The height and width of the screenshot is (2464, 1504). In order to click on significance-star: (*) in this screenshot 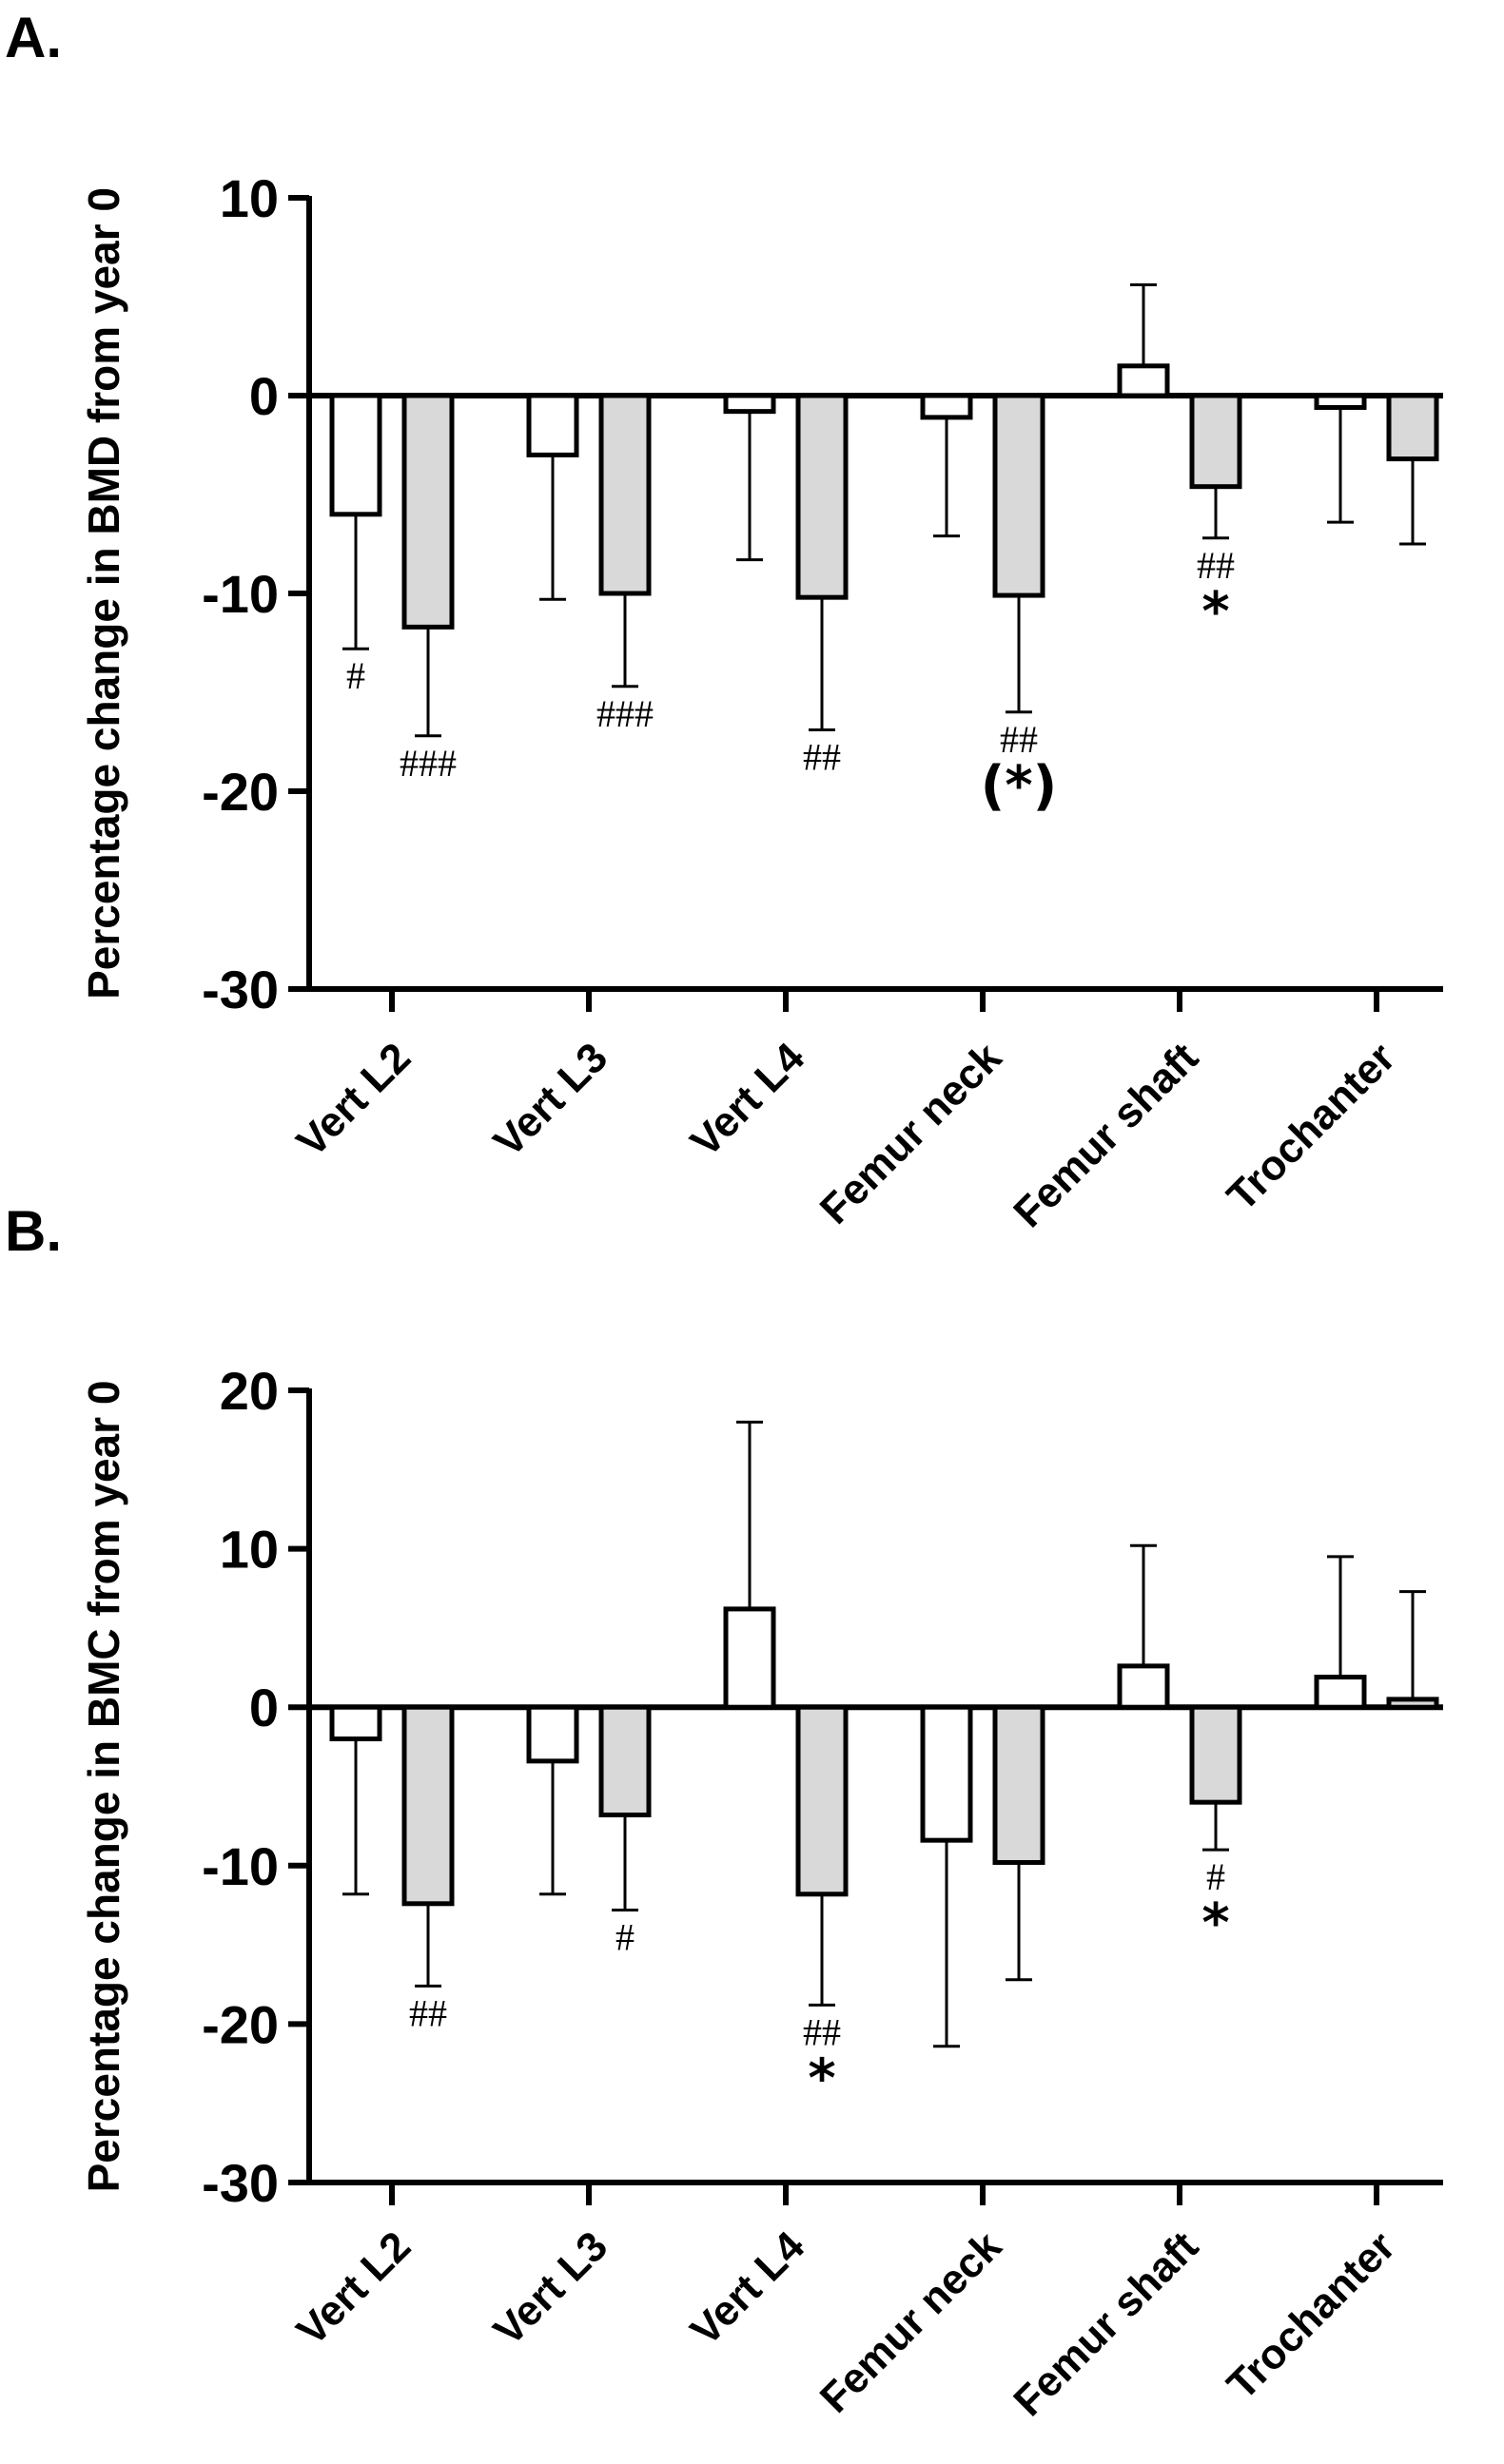, I will do `click(1019, 786)`.